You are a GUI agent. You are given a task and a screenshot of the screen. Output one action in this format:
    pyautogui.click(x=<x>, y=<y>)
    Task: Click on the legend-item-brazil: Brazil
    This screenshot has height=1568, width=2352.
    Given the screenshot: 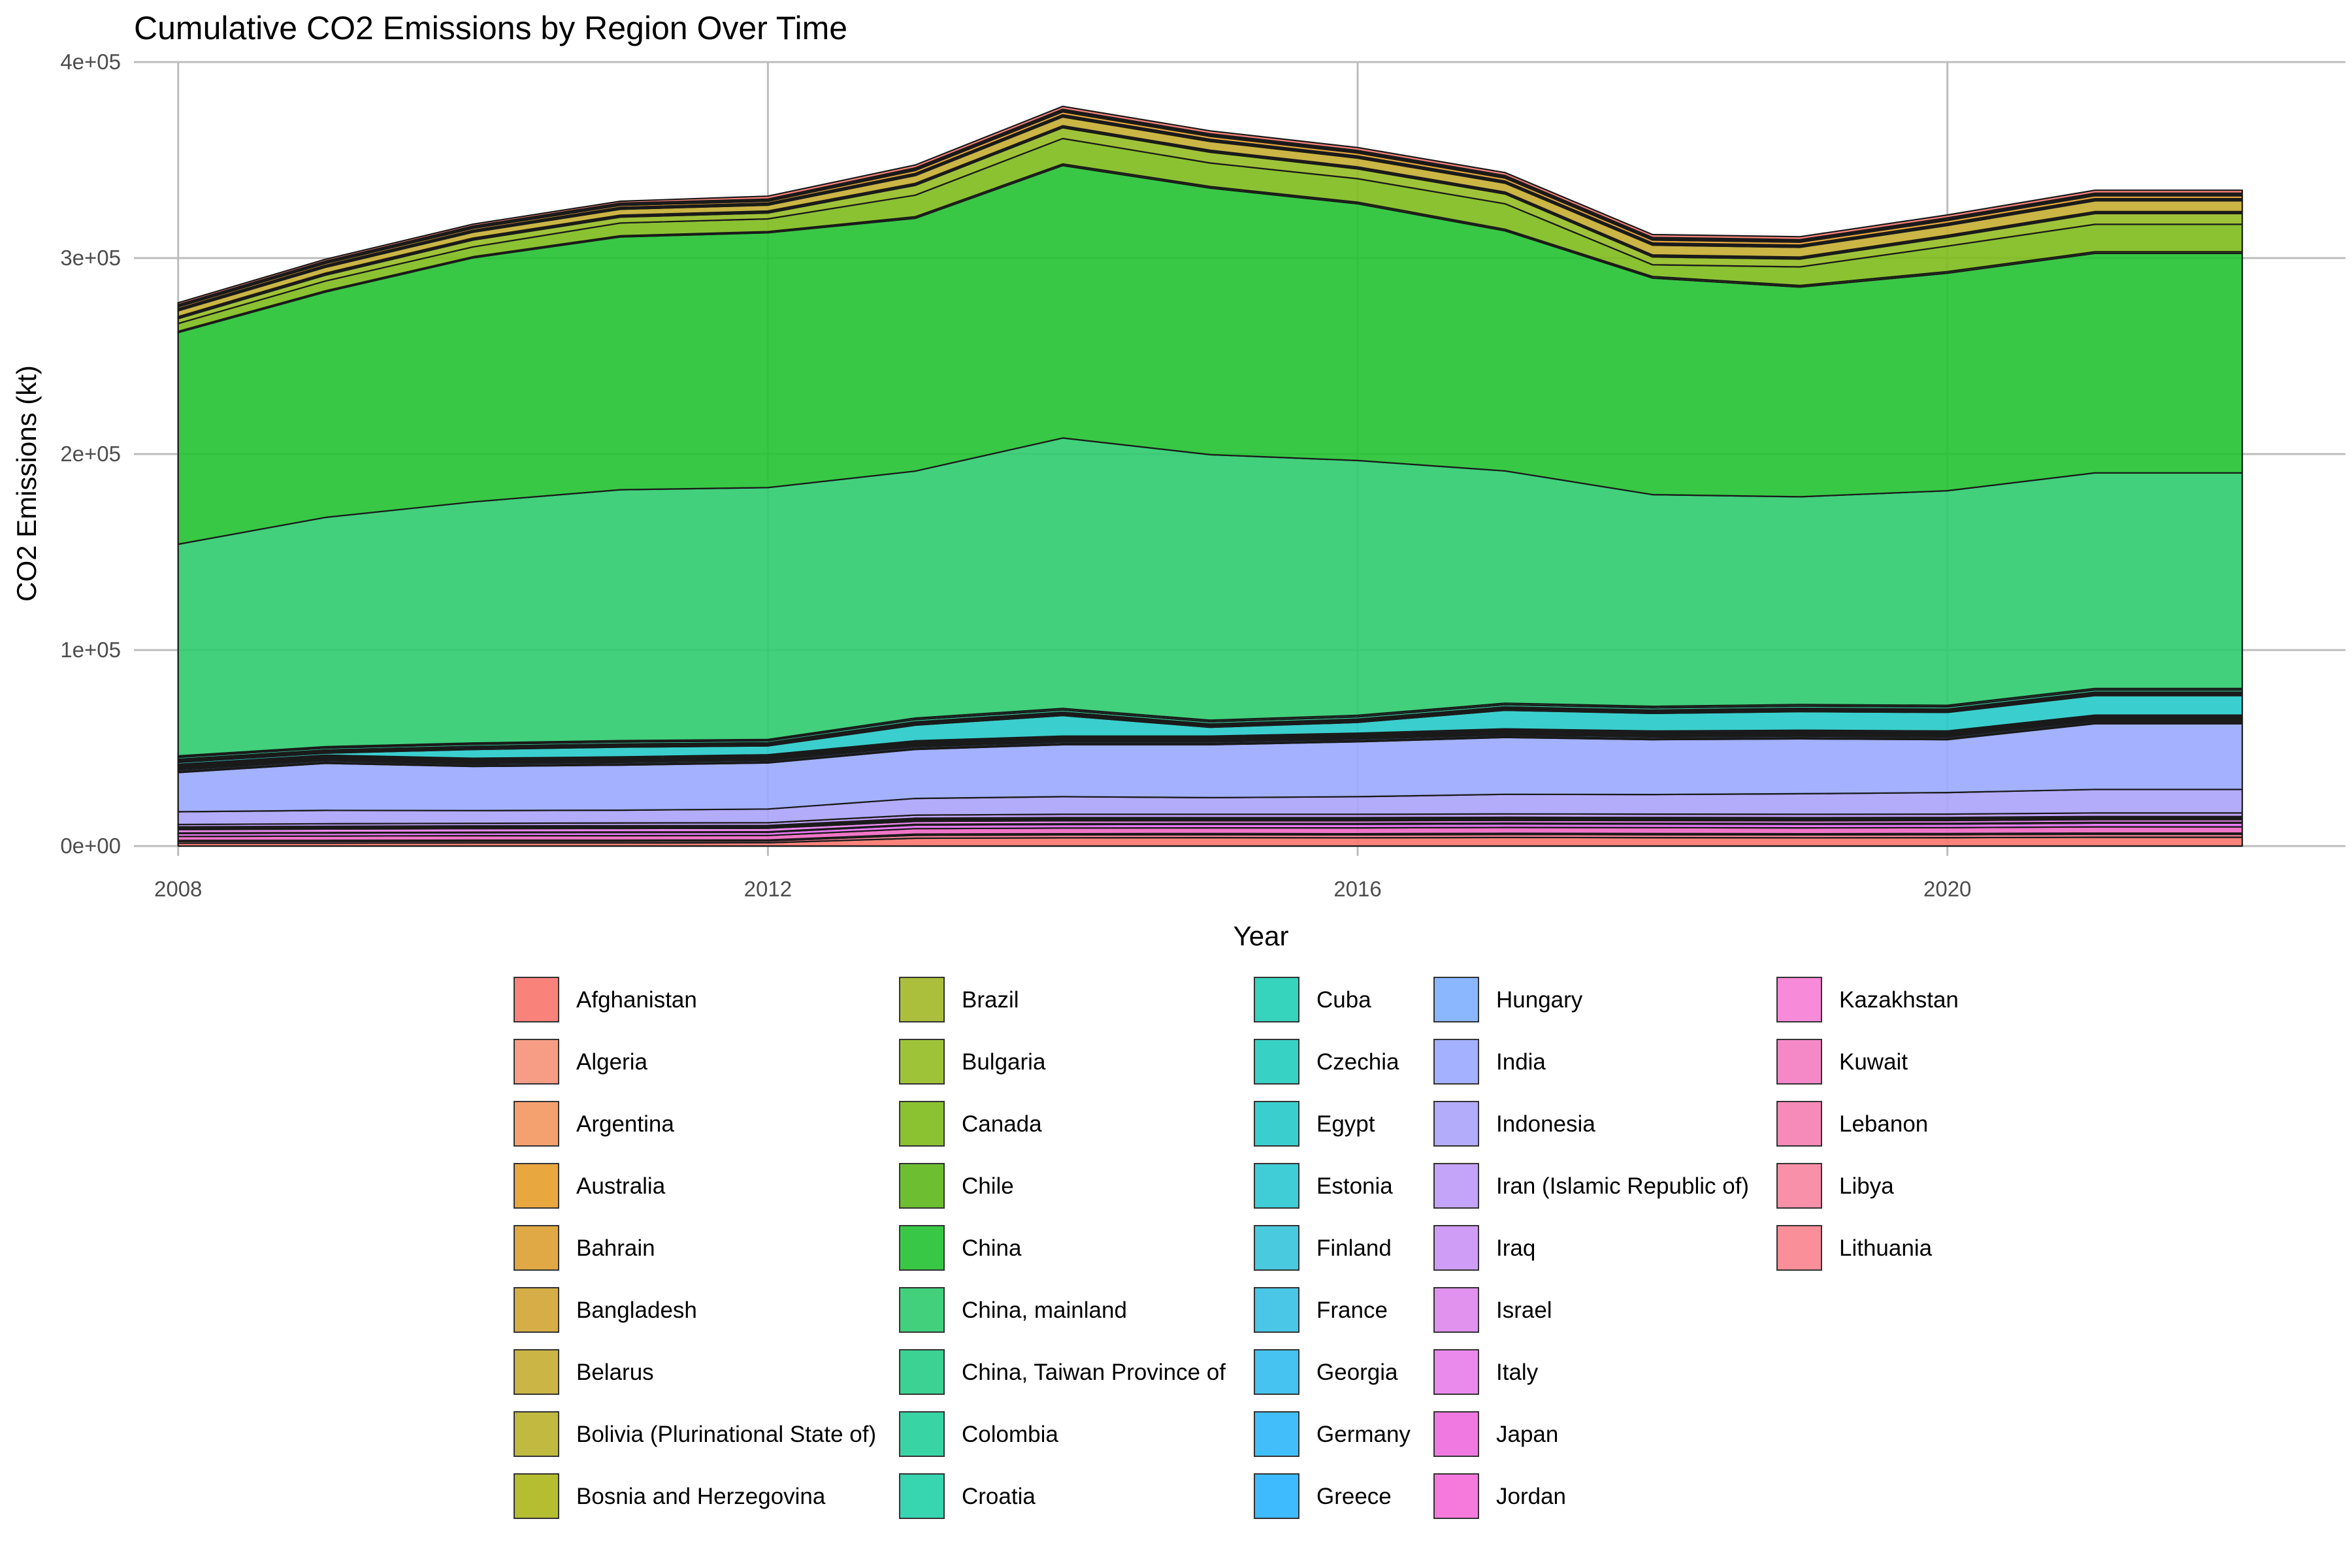 What is the action you would take?
    pyautogui.click(x=959, y=999)
    